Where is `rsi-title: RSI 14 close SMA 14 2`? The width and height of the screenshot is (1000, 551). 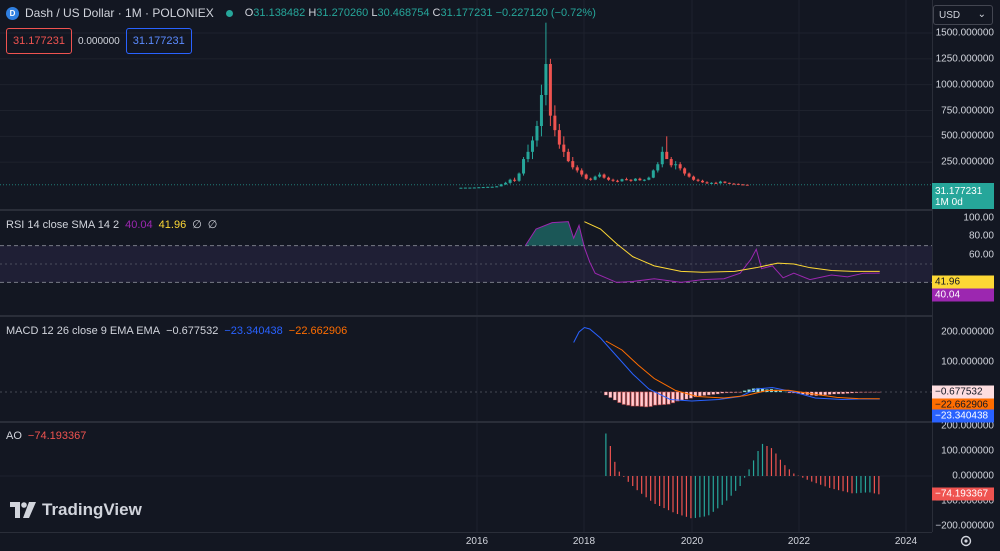
rsi-title: RSI 14 close SMA 14 2 is located at coordinates (63, 224).